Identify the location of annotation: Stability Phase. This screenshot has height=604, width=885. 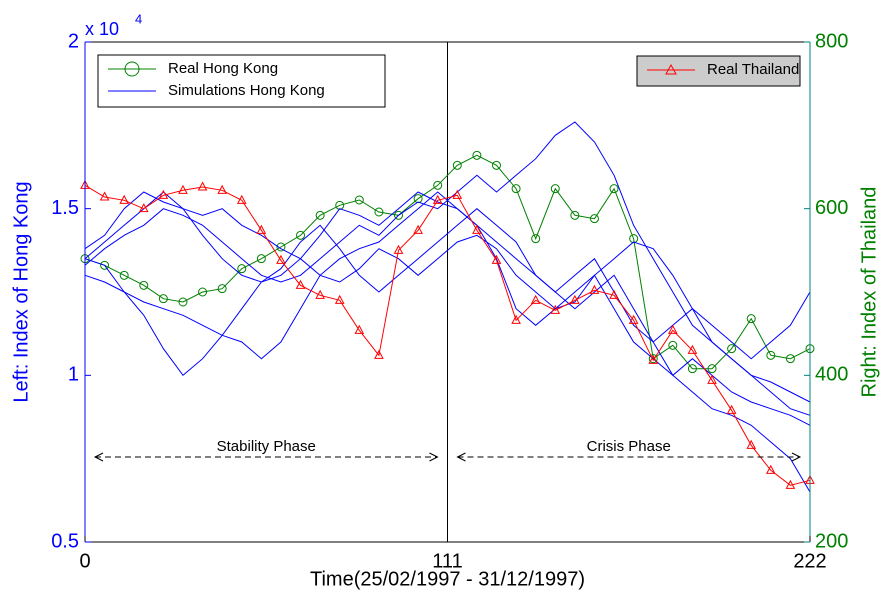
(266, 446).